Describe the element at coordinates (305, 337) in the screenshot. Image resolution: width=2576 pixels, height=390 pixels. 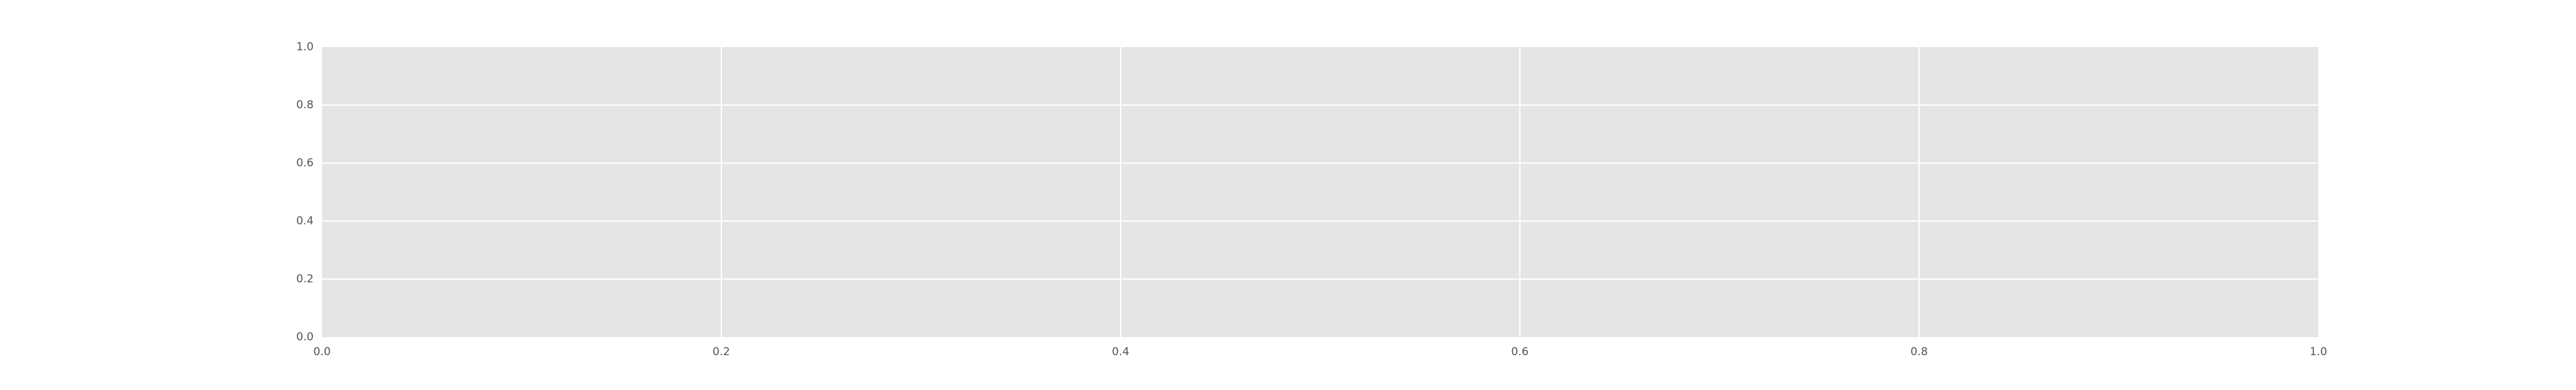
I see `y-tick-label: 0.0` at that location.